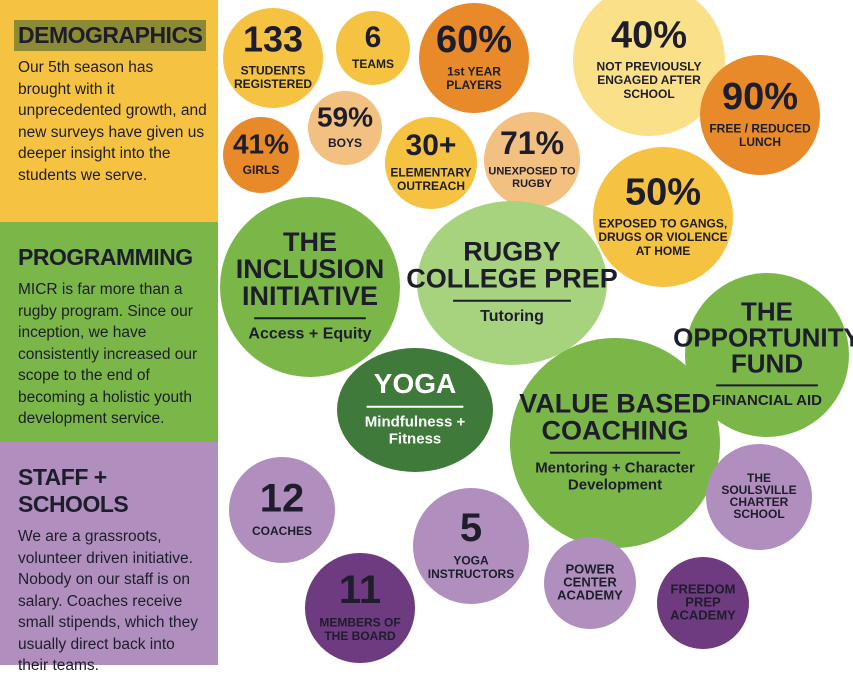  I want to click on bubble-label: YOGA, so click(471, 560).